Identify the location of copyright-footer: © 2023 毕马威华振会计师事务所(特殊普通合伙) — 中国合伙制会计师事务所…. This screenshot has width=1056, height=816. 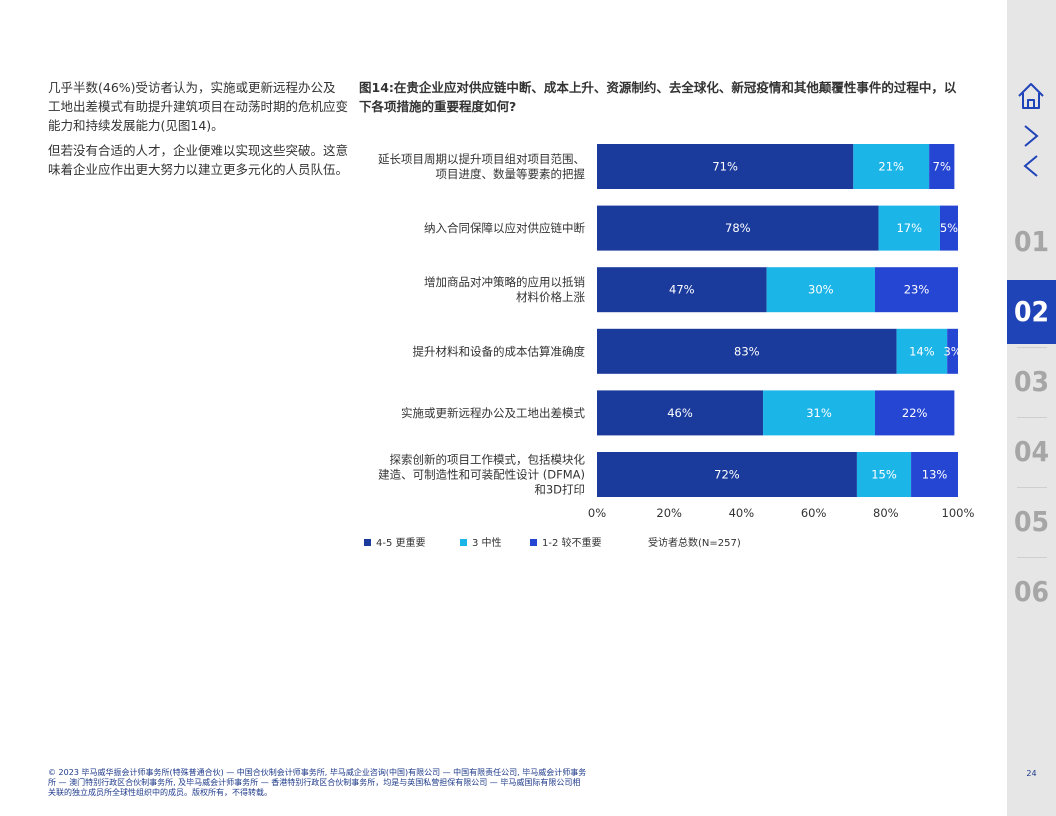
(317, 782).